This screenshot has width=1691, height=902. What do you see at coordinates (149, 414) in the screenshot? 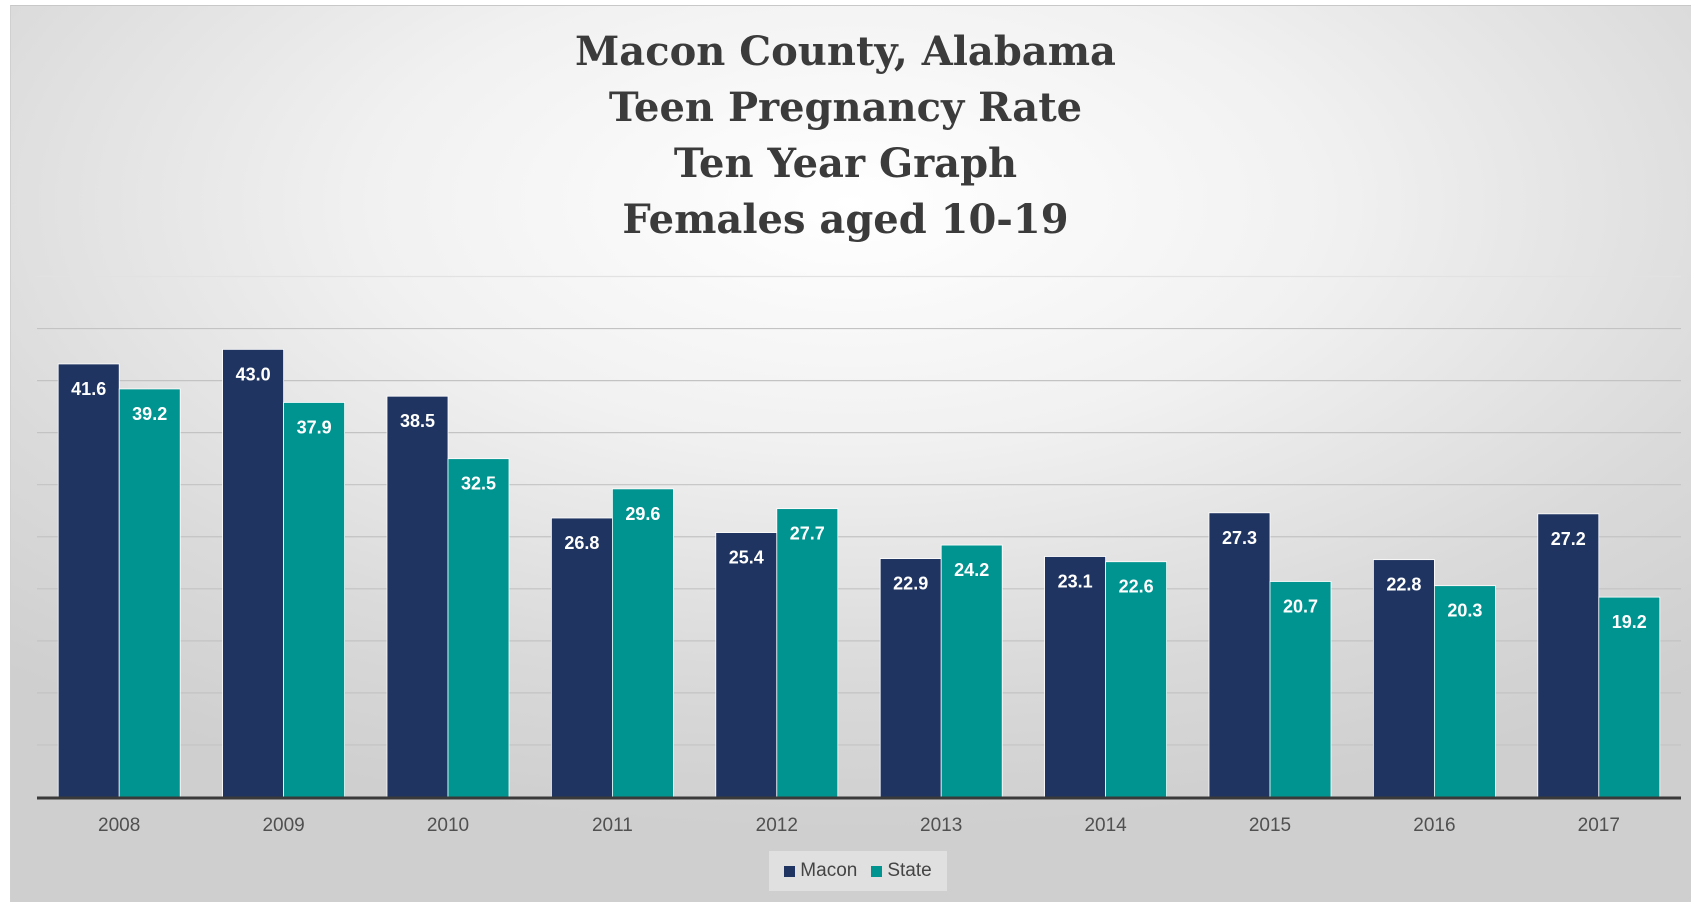
I see `data-label-state-2008: 39.2` at bounding box center [149, 414].